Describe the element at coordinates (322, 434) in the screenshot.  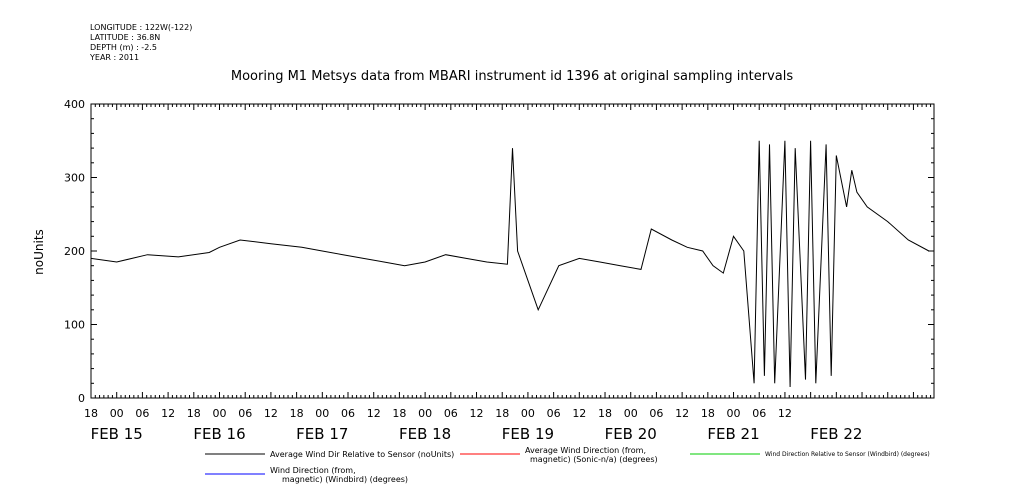
I see `x-day-label: FEB 17` at that location.